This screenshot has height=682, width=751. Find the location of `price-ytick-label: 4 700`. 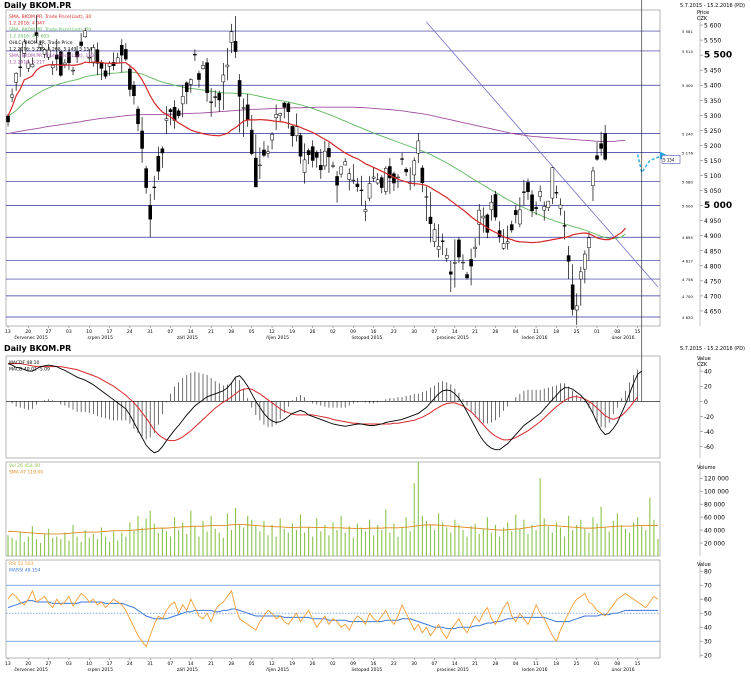

price-ytick-label: 4 700 is located at coordinates (712, 296).